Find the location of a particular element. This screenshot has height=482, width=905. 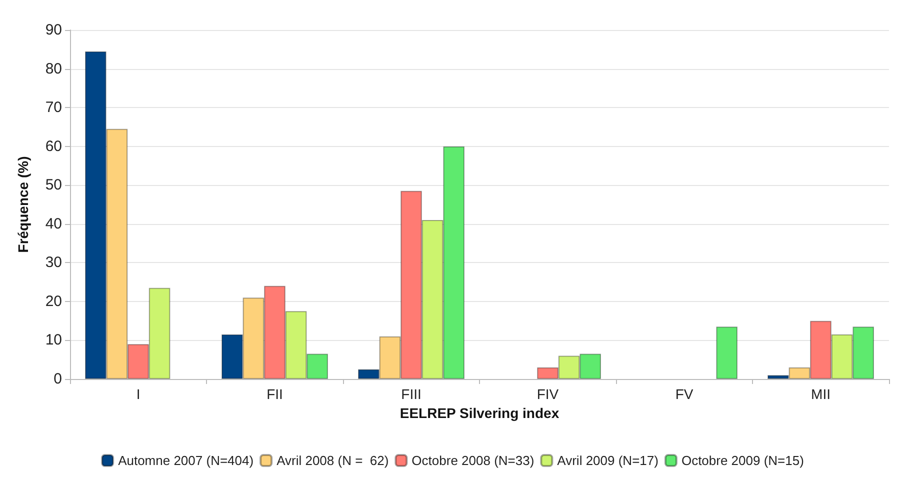

y-tick-label: 0 is located at coordinates (58, 379).